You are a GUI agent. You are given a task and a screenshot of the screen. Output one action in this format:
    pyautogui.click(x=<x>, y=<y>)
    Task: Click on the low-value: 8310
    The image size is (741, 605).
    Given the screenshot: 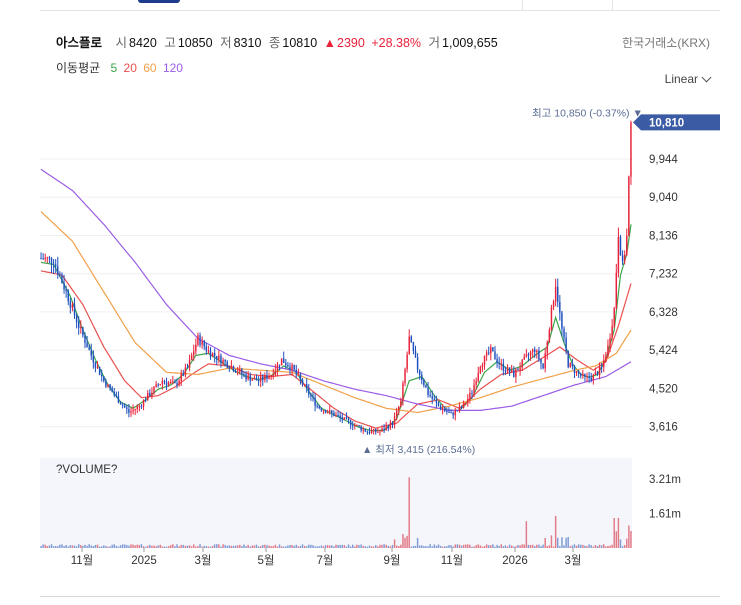 What is the action you would take?
    pyautogui.click(x=247, y=43)
    